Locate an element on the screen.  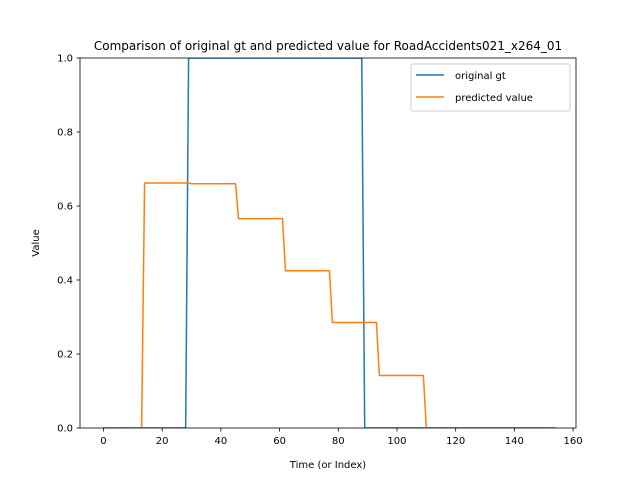
y-tick-label: 0.4 is located at coordinates (65, 281).